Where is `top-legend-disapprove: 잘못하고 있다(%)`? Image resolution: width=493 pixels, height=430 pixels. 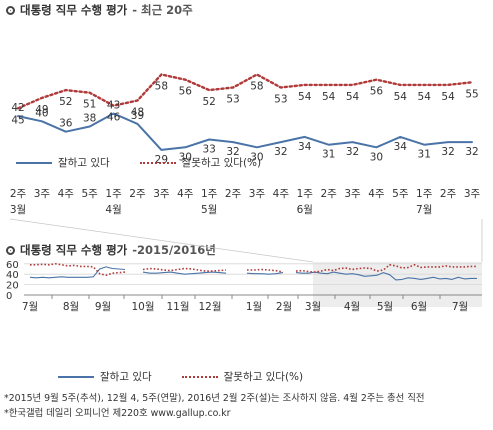 top-legend-disapprove: 잘못하고 있다(%) is located at coordinates (221, 163).